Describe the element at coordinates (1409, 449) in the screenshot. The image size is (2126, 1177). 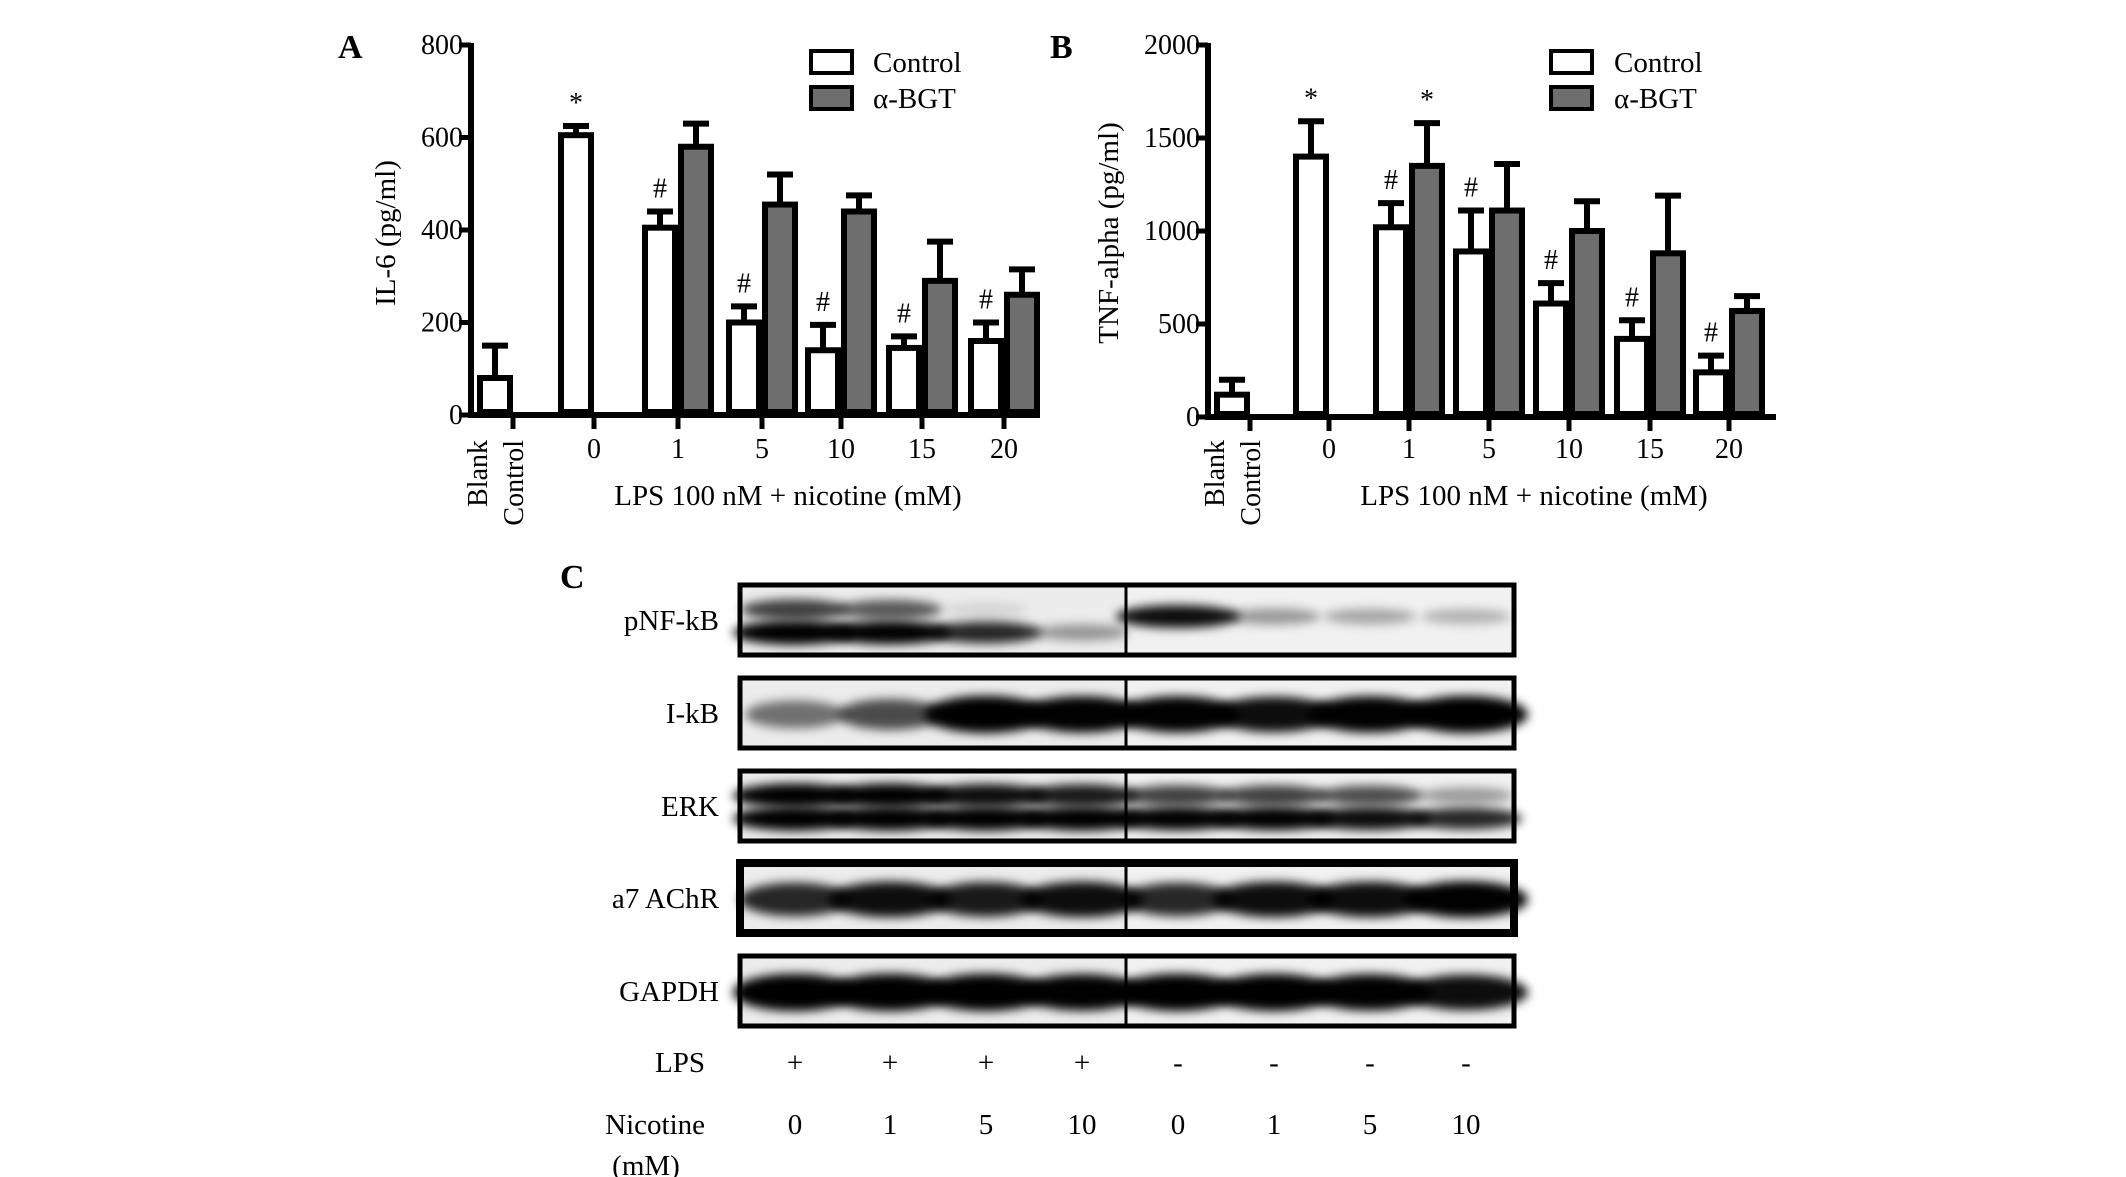
I see `x-tick-label: 1` at that location.